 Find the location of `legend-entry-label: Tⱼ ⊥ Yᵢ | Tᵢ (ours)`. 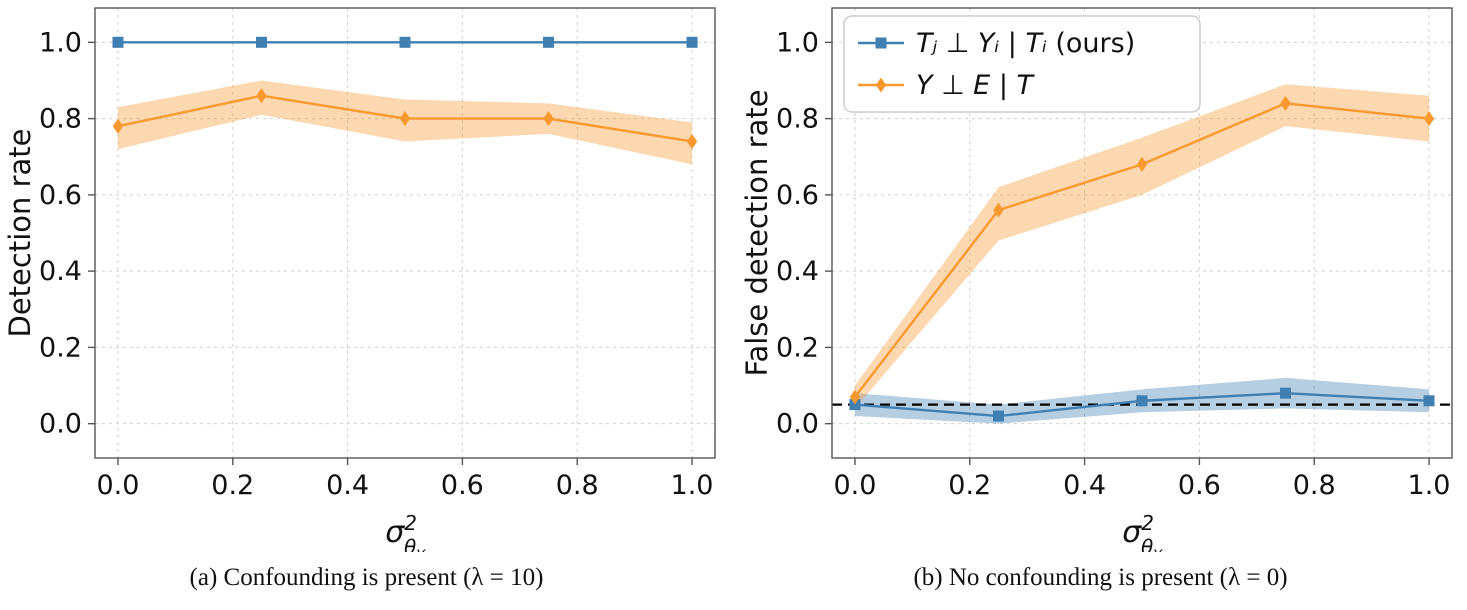

legend-entry-label: Tⱼ ⊥ Yᵢ | Tᵢ (ours) is located at coordinates (1025, 43).